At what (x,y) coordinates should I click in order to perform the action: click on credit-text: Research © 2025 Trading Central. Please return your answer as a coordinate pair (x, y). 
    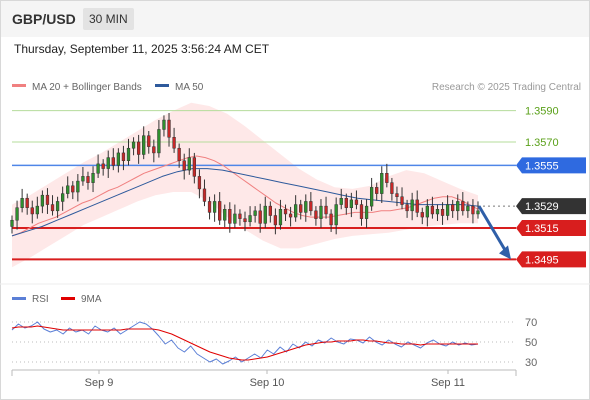
    Looking at the image, I should click on (506, 87).